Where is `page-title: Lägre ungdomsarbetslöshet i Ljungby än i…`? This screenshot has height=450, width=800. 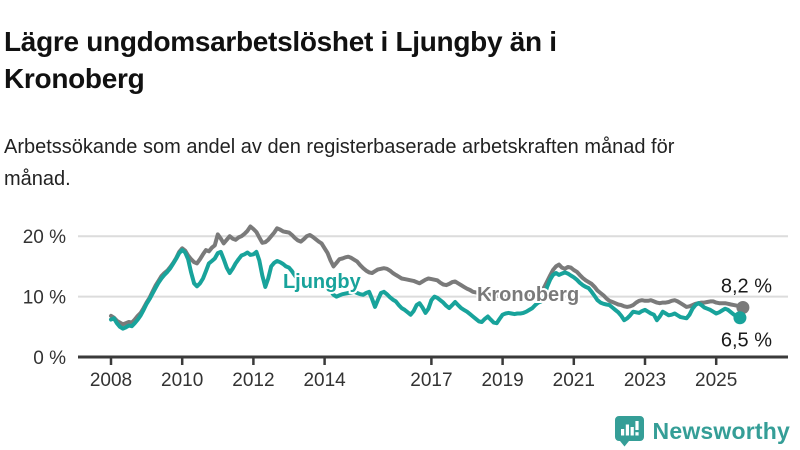
page-title: Lägre ungdomsarbetslöshet i Ljungby än i… is located at coordinates (280, 60).